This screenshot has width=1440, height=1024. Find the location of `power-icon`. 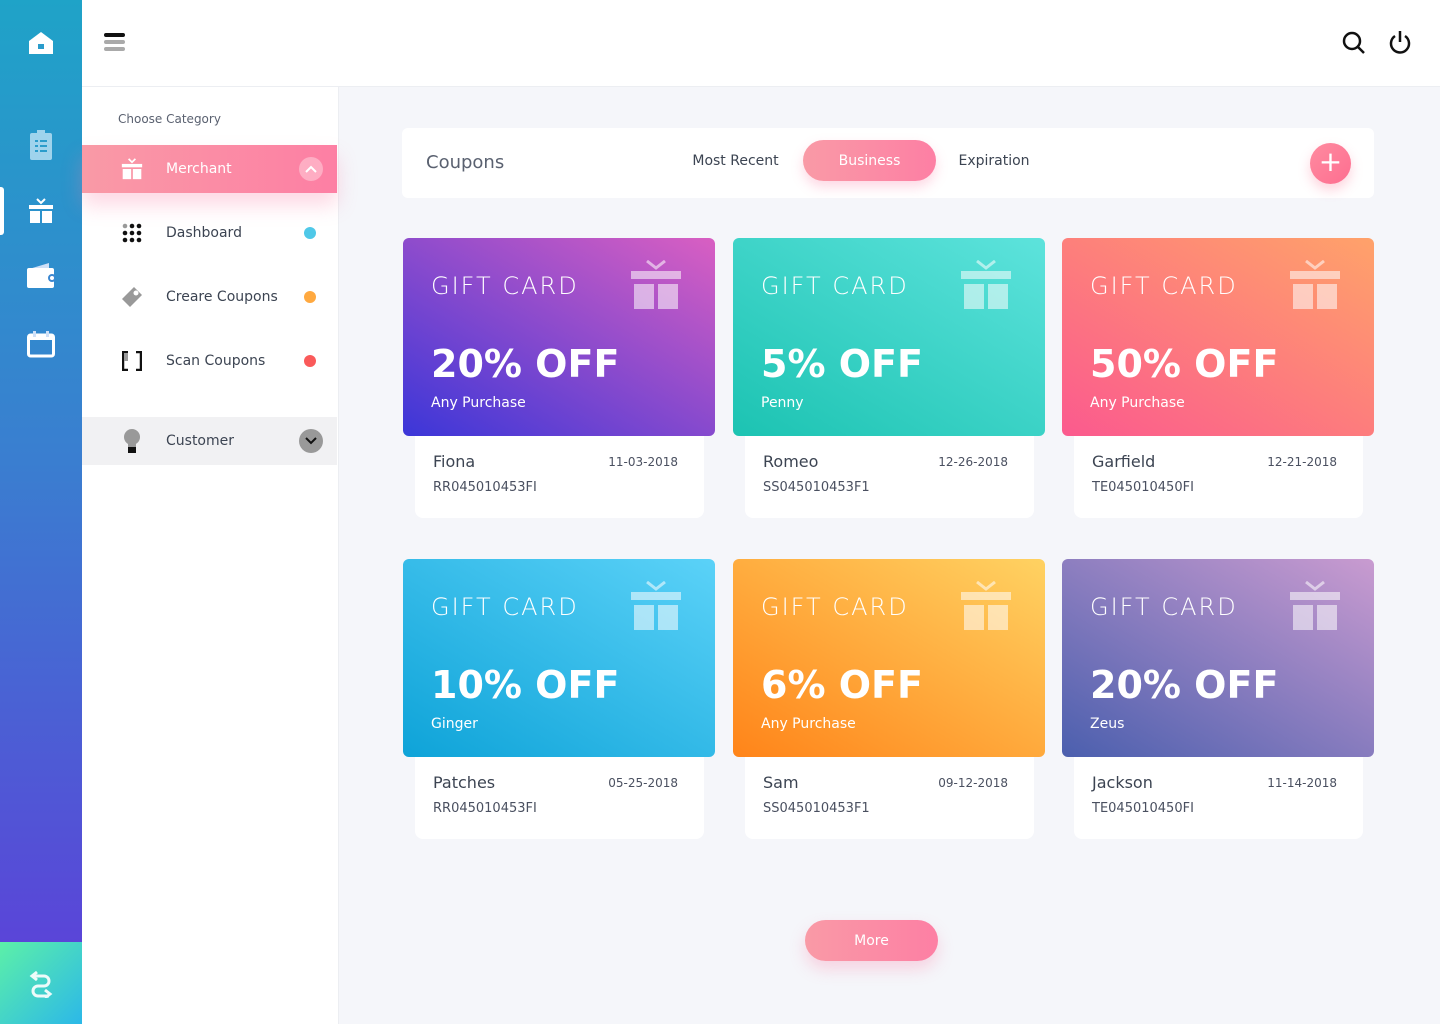

power-icon is located at coordinates (1400, 43).